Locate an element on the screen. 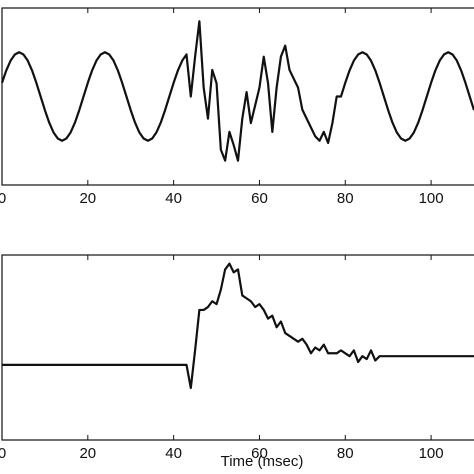 Image resolution: width=474 pixels, height=474 pixels. x-axis-label: Time (msec) is located at coordinates (262, 461).